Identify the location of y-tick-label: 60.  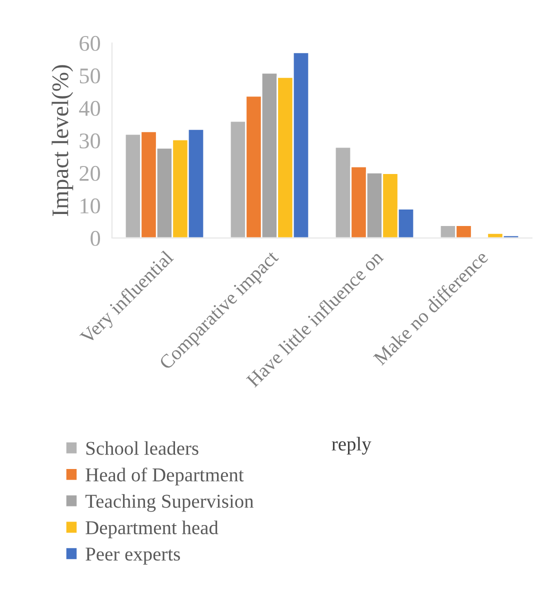
(90, 43).